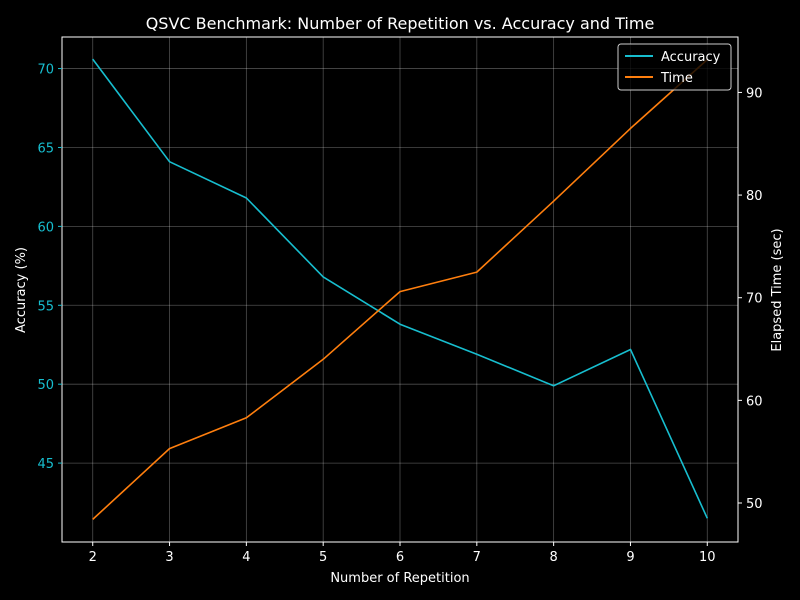 This screenshot has width=800, height=600. I want to click on y-left-tick-label: 45, so click(45, 464).